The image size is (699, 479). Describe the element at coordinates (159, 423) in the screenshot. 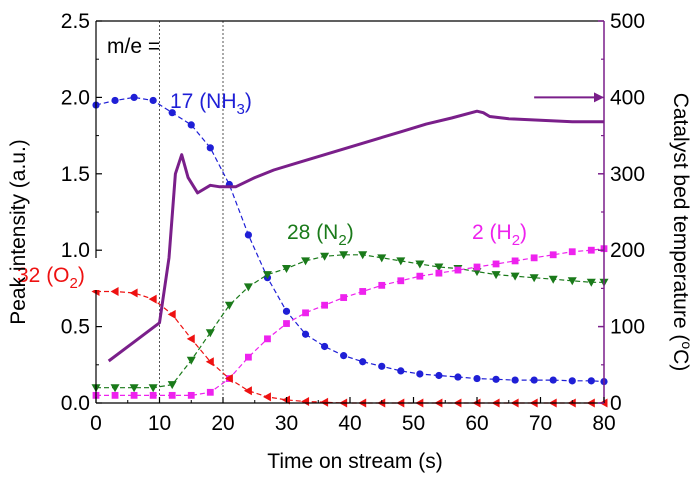

I see `x-tick-label-1: 10` at that location.